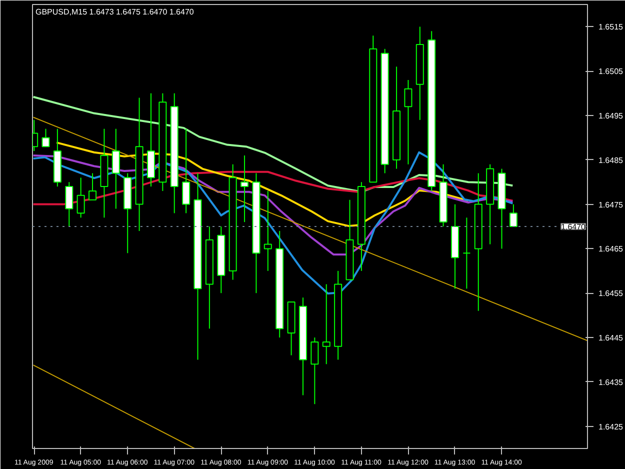 Image resolution: width=625 pixels, height=469 pixels. Describe the element at coordinates (611, 205) in the screenshot. I see `y-tick-label: 1.6475` at that location.